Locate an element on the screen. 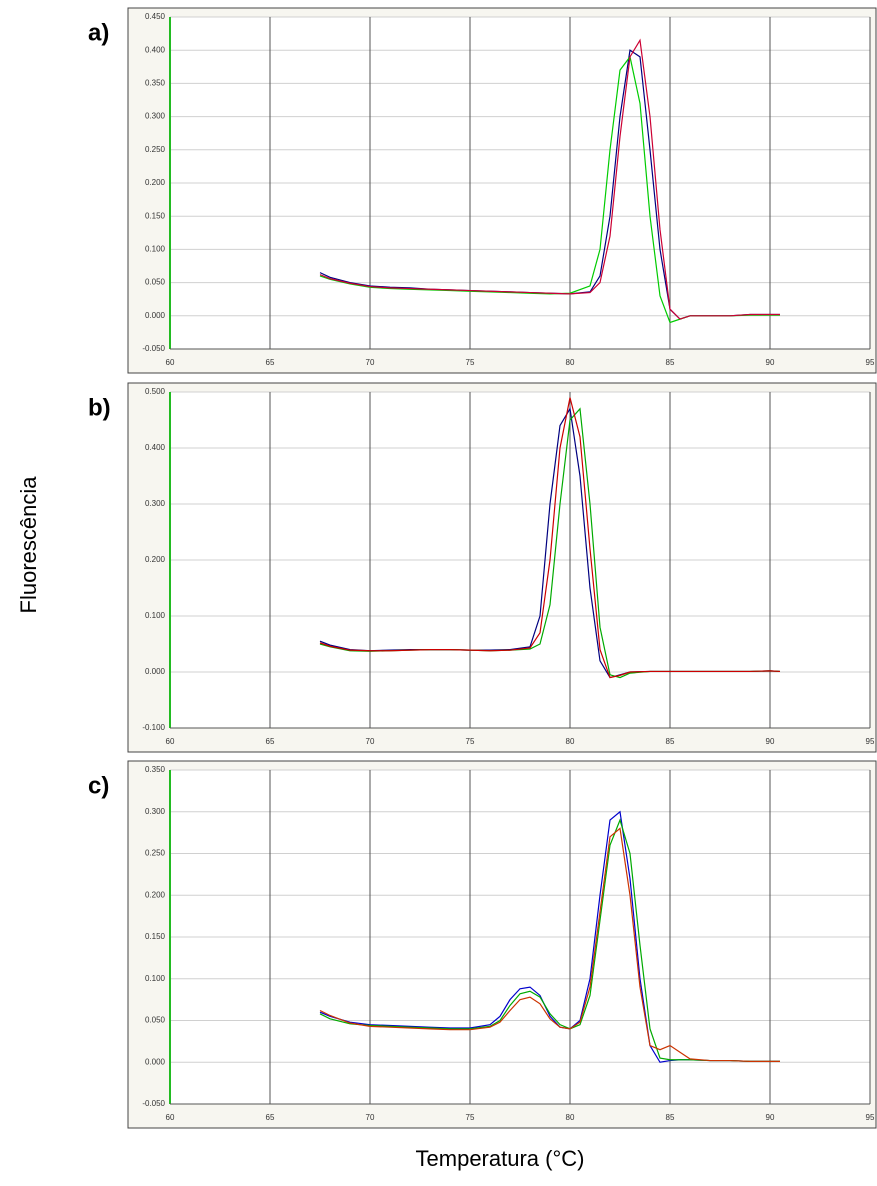 The height and width of the screenshot is (1186, 877). panel-label: c) is located at coordinates (98, 785).